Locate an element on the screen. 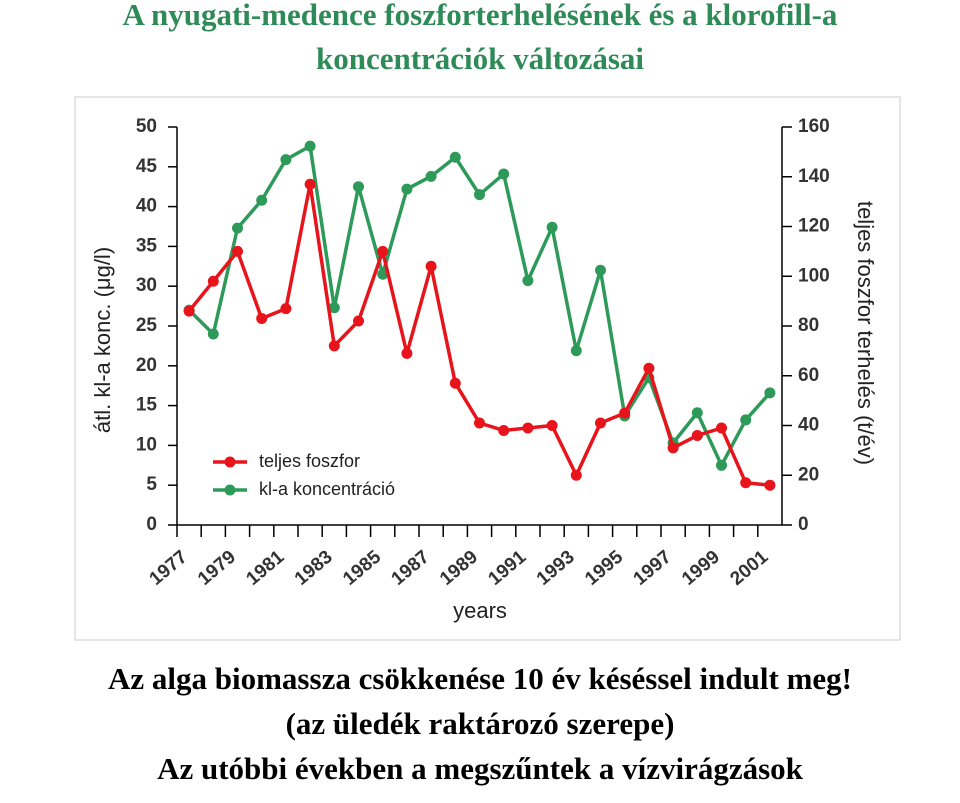 The width and height of the screenshot is (960, 803). y-tick-label: 50 is located at coordinates (146, 126).